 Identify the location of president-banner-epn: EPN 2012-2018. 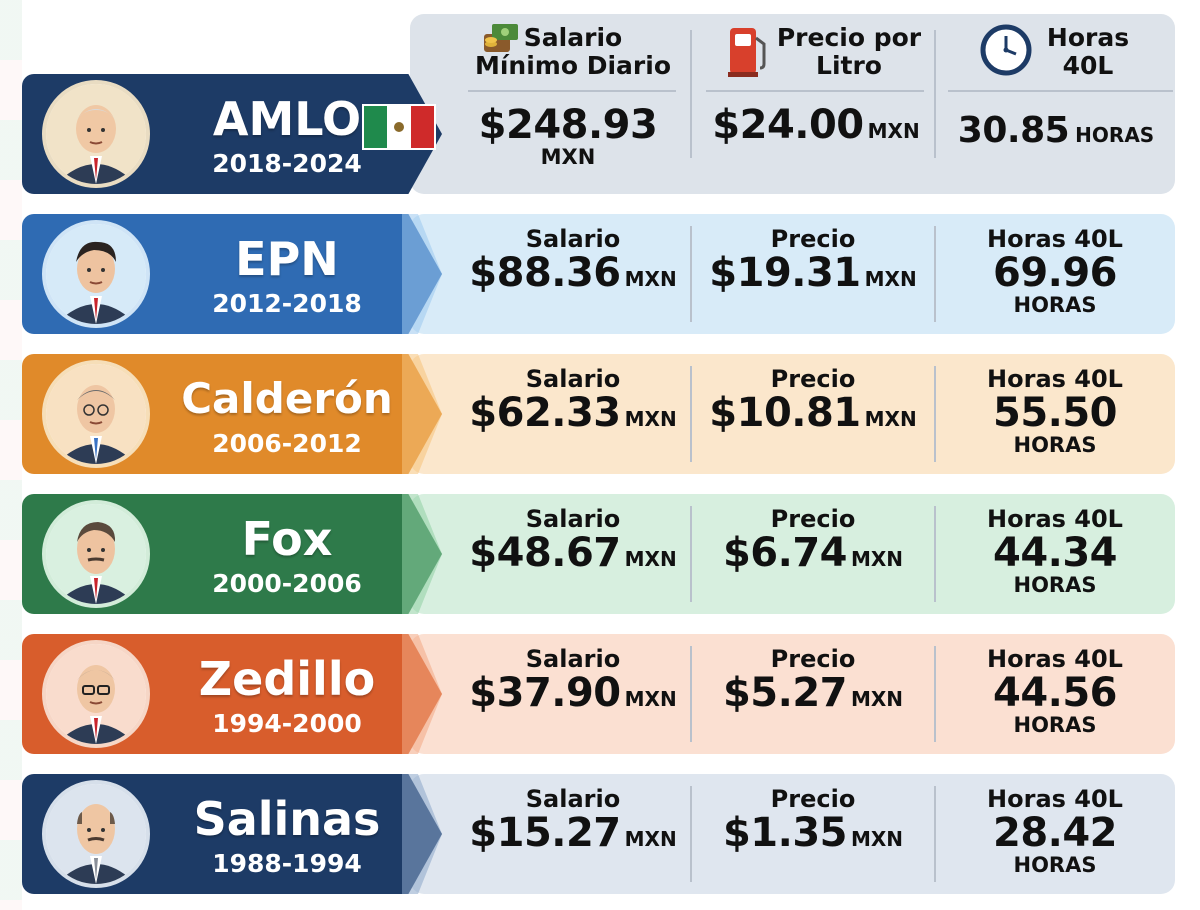
(232, 274).